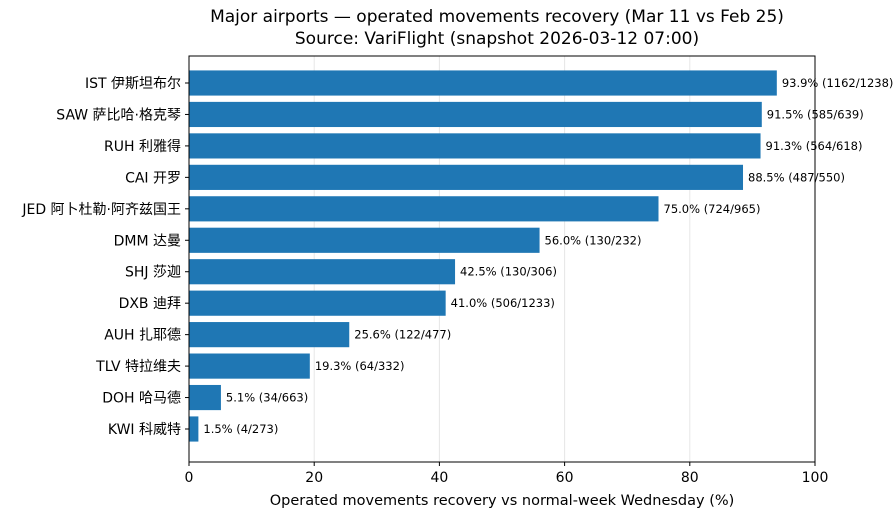  I want to click on x-tick-label: 40, so click(439, 478).